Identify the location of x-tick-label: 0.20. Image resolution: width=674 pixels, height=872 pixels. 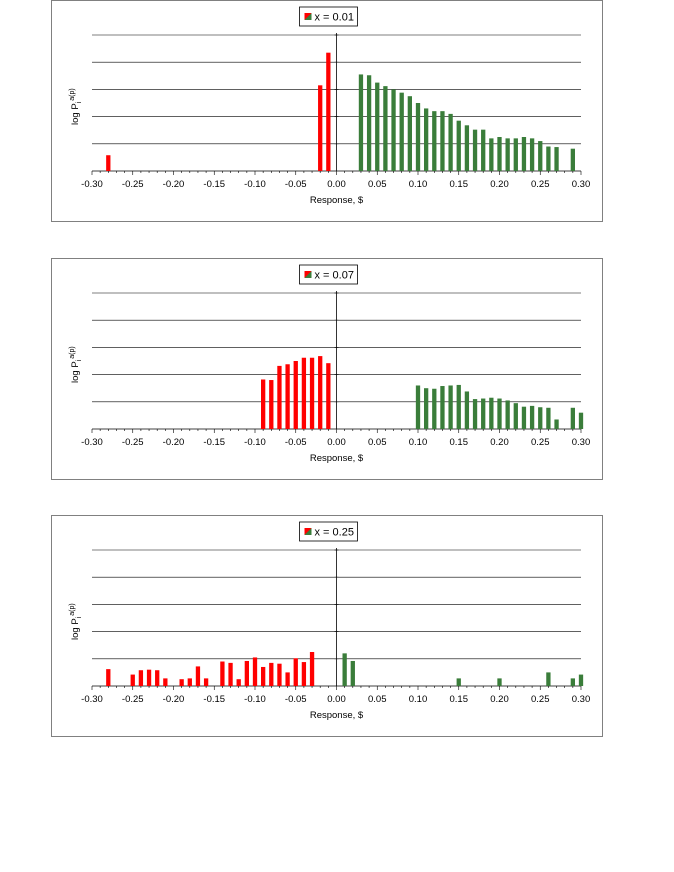
(499, 442).